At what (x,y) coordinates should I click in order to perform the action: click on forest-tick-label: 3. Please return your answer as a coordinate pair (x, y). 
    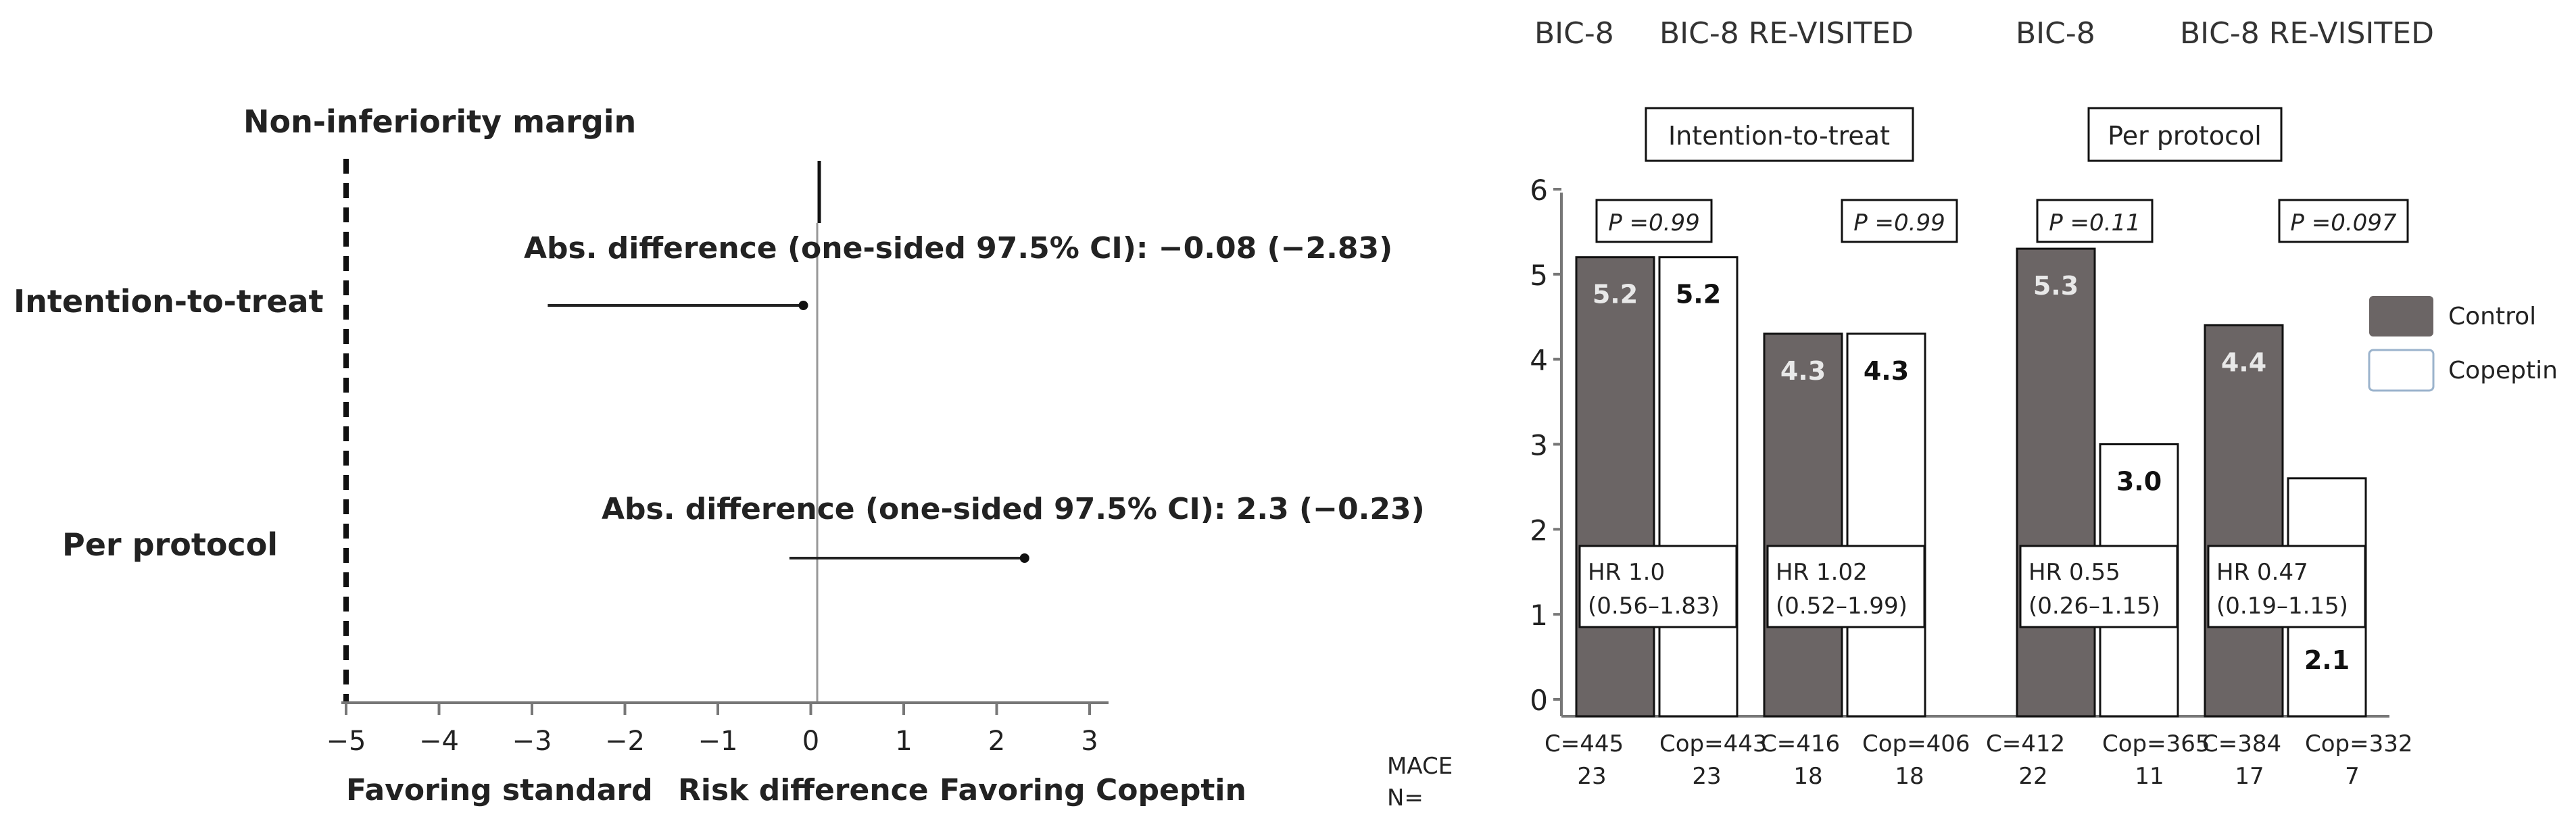
    Looking at the image, I should click on (1089, 741).